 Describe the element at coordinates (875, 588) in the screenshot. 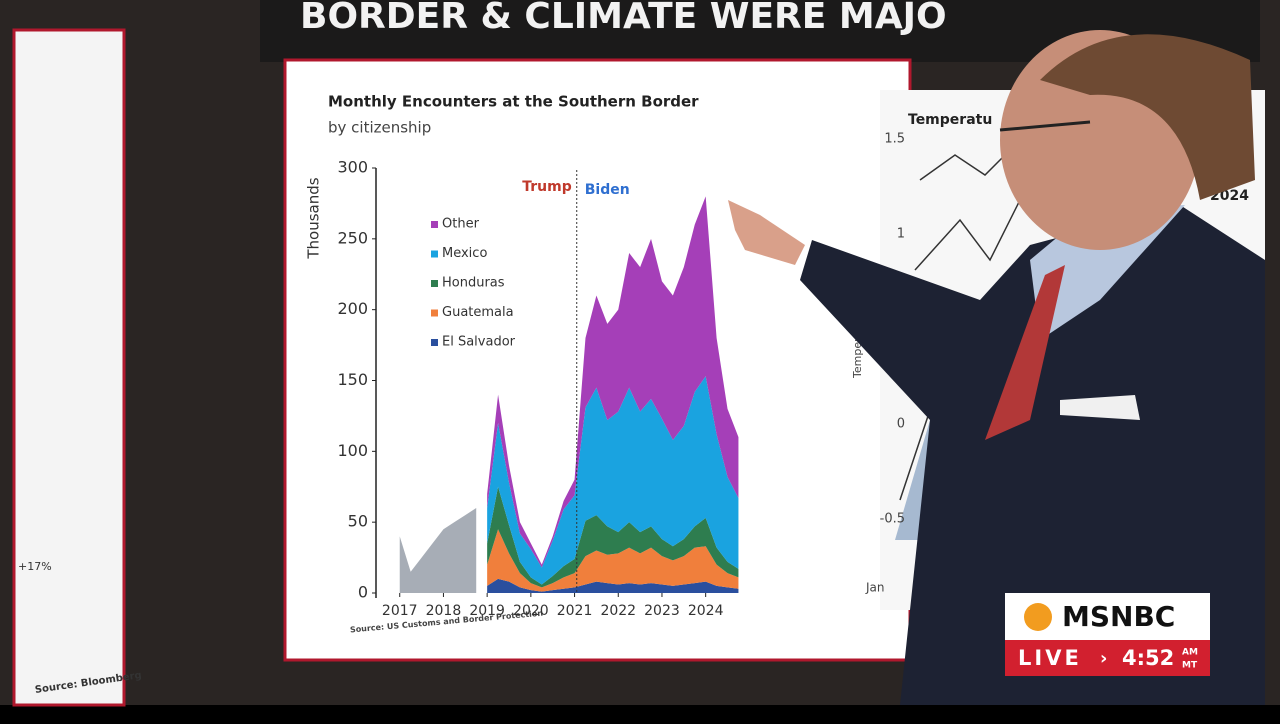

I see `side-panel-x-label: Jan` at that location.